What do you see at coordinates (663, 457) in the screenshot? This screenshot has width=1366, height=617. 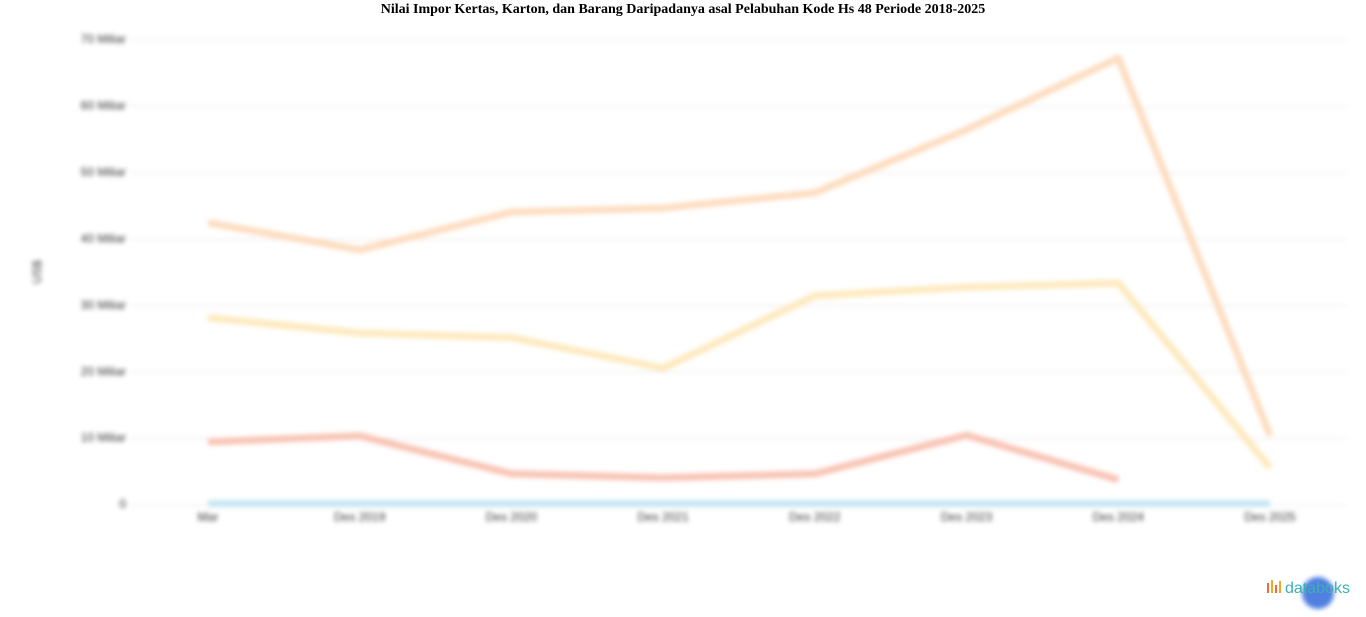 I see `series-line` at bounding box center [663, 457].